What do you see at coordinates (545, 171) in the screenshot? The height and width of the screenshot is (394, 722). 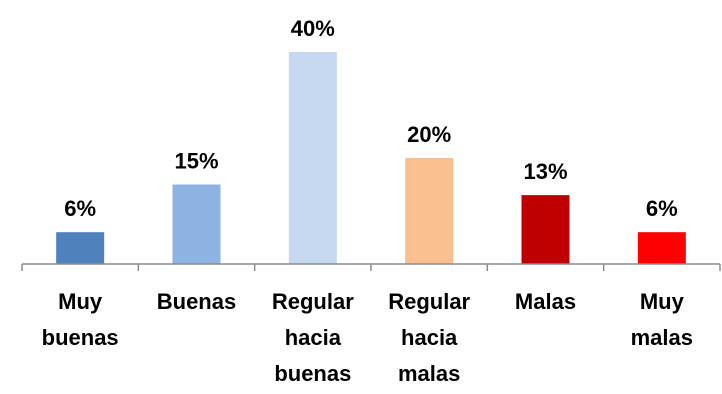 I see `bar-value-label: 13%` at bounding box center [545, 171].